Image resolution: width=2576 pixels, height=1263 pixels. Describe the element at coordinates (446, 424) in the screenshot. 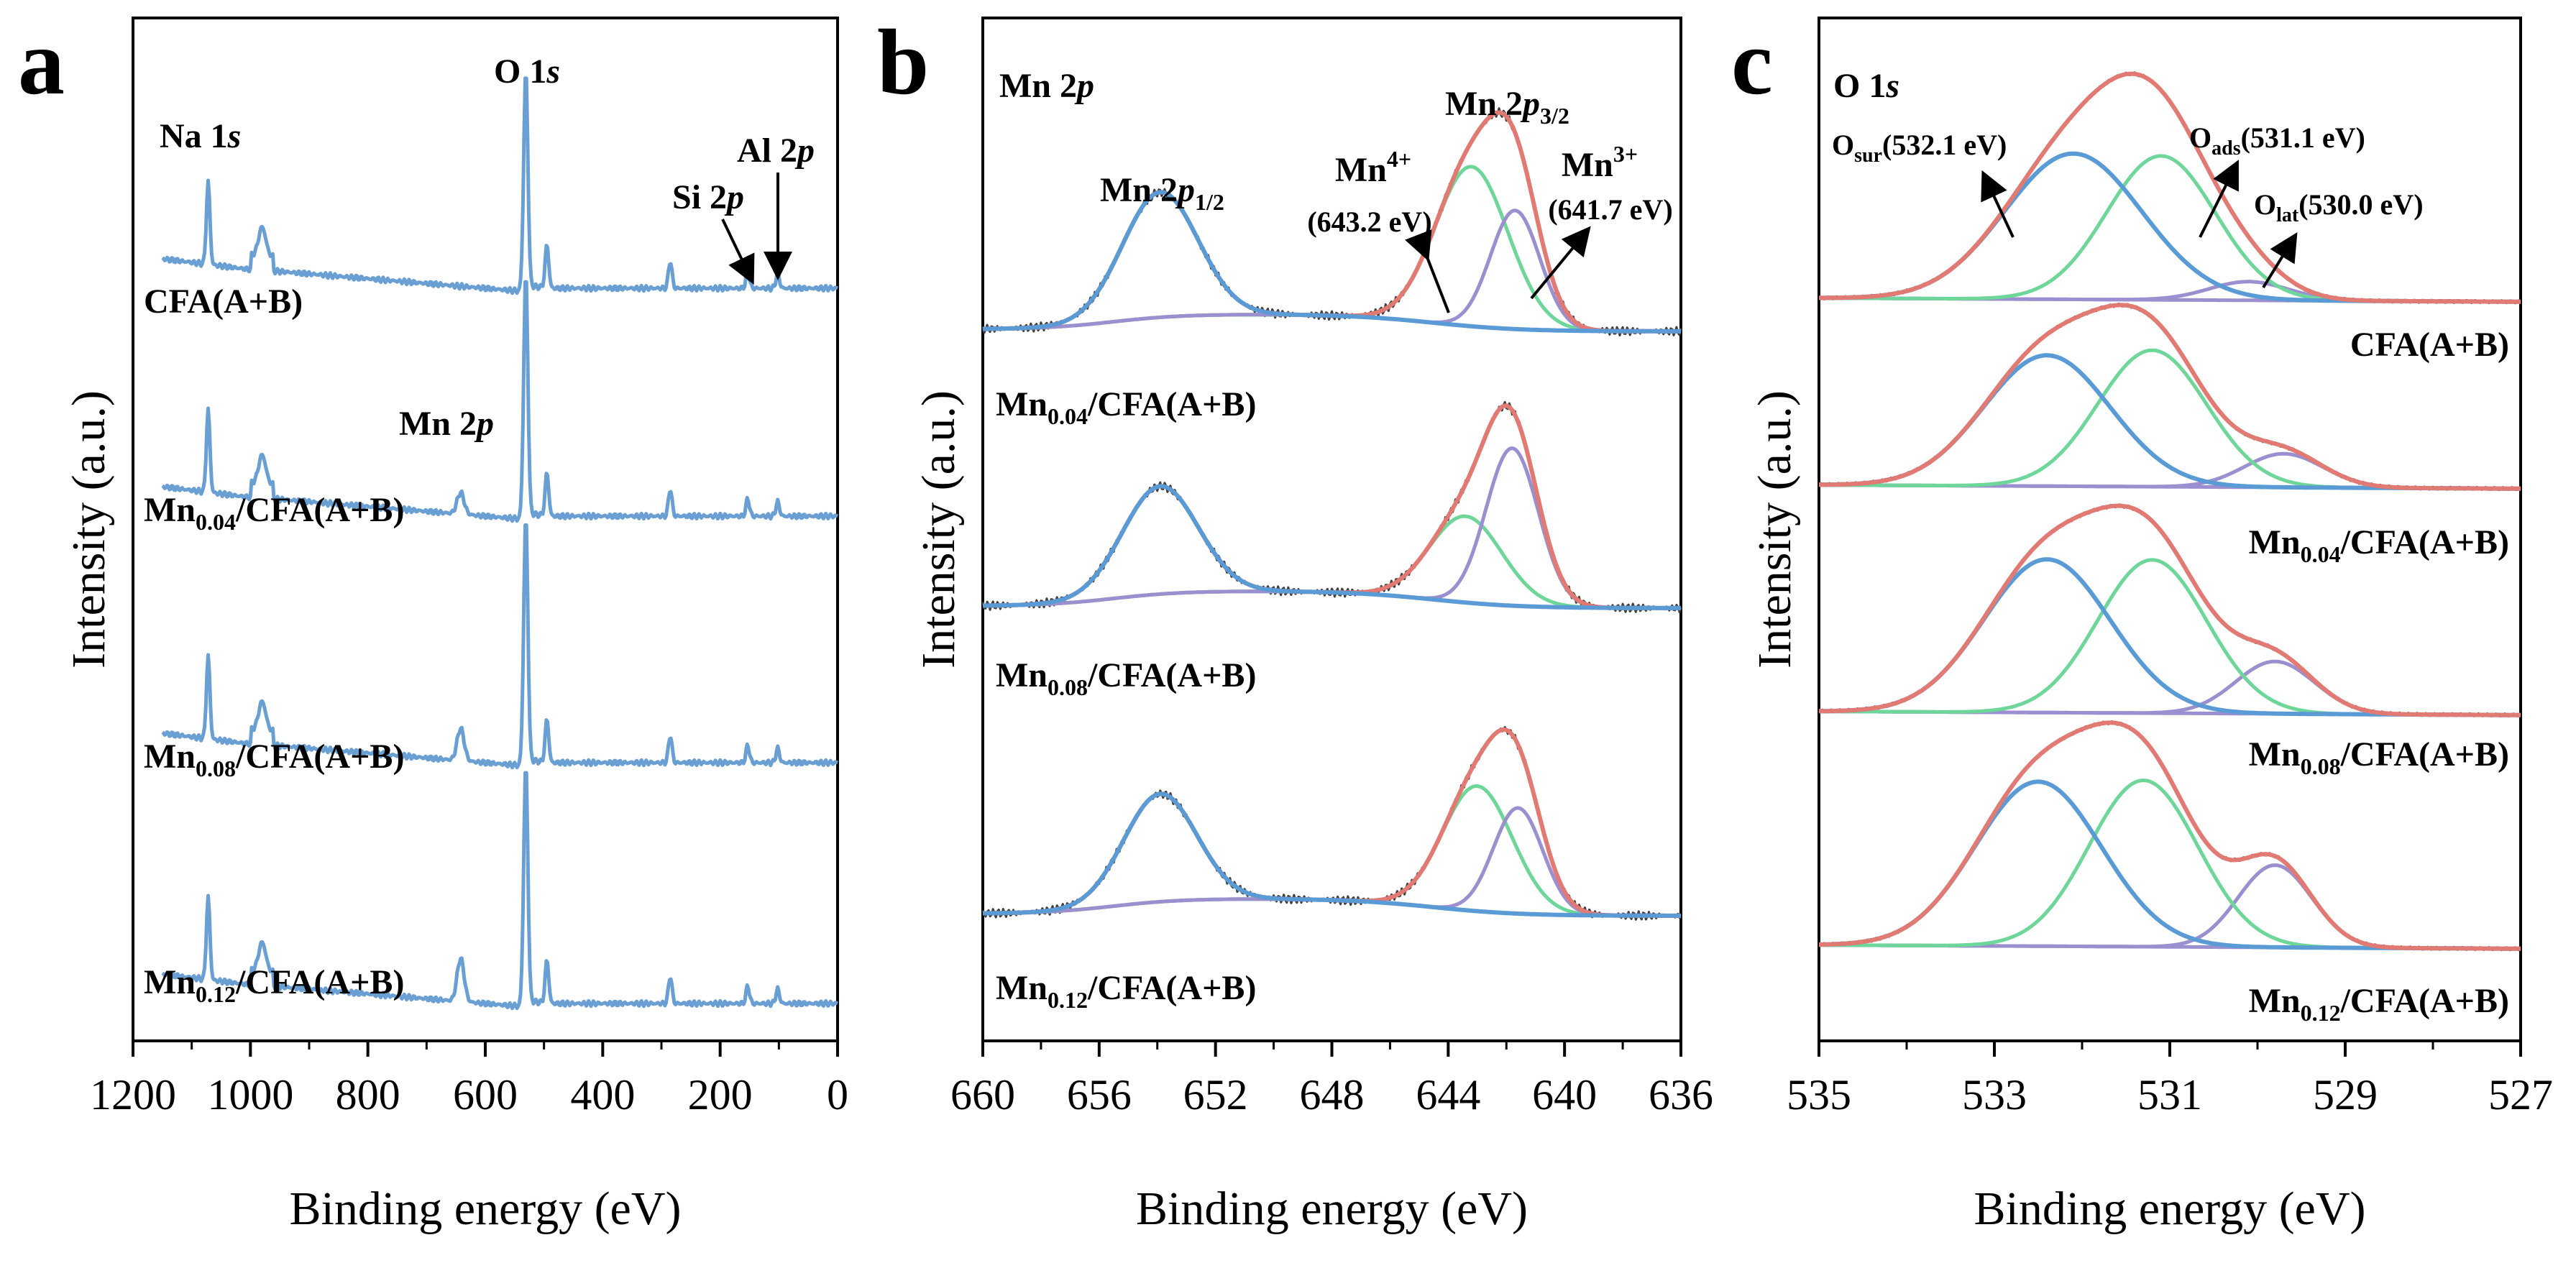

I see `mn2p-label: Mn 2p` at that location.